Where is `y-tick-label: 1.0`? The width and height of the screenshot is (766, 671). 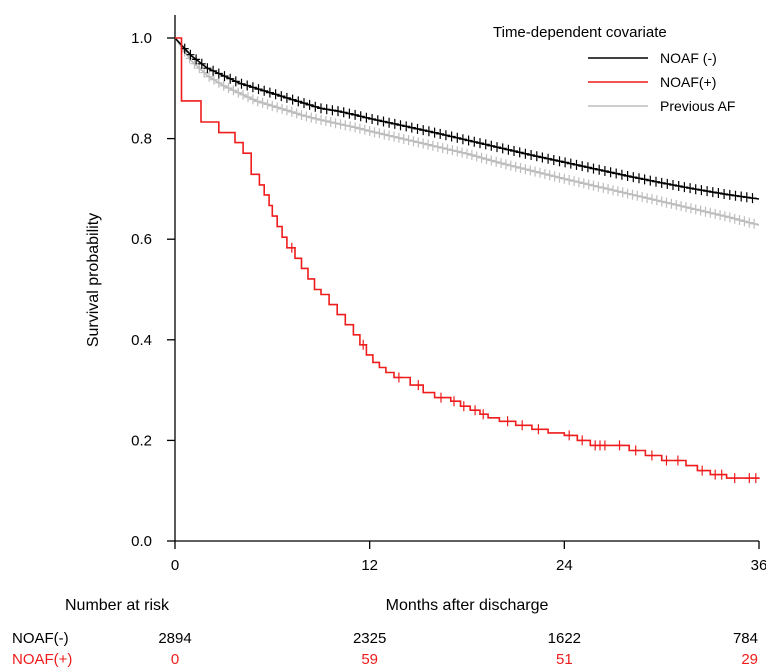 y-tick-label: 1.0 is located at coordinates (141, 38).